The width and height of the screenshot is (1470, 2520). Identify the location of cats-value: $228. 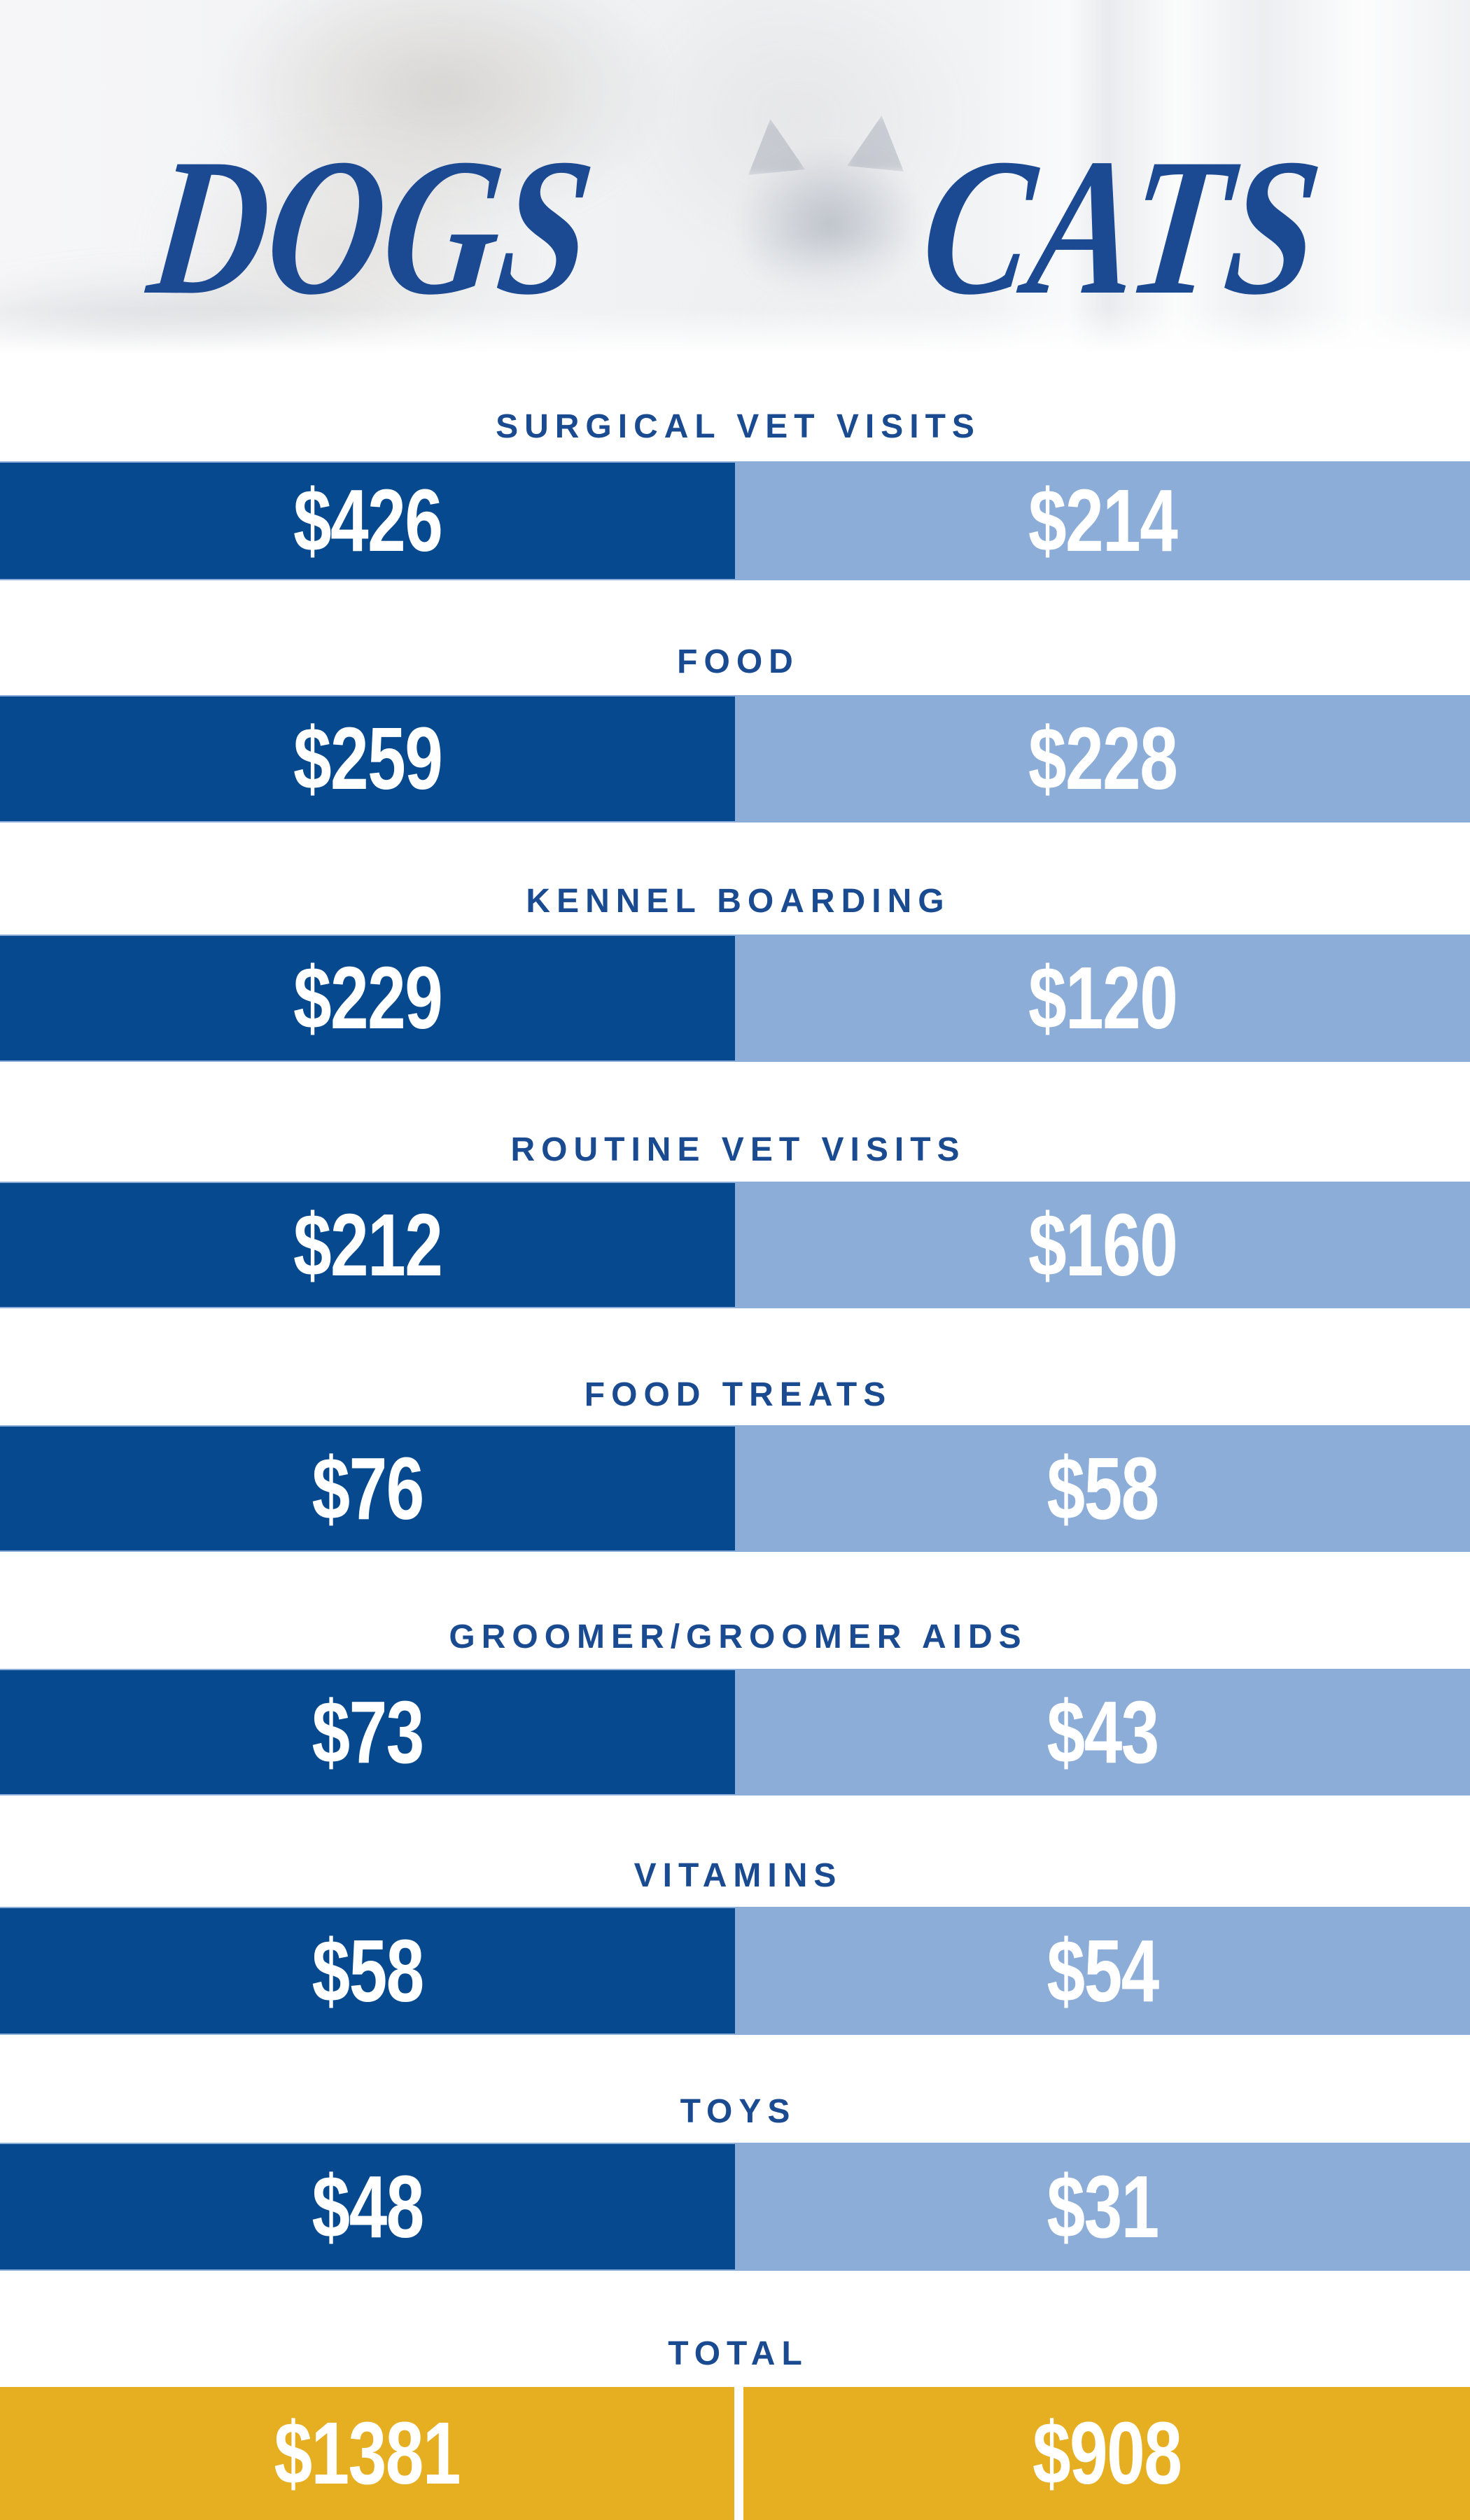
(1103, 758).